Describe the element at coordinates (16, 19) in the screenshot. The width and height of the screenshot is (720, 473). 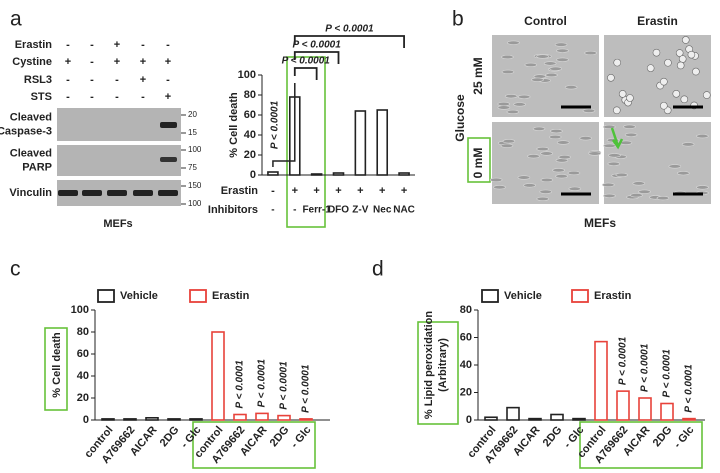
I see `panel-label: a` at that location.